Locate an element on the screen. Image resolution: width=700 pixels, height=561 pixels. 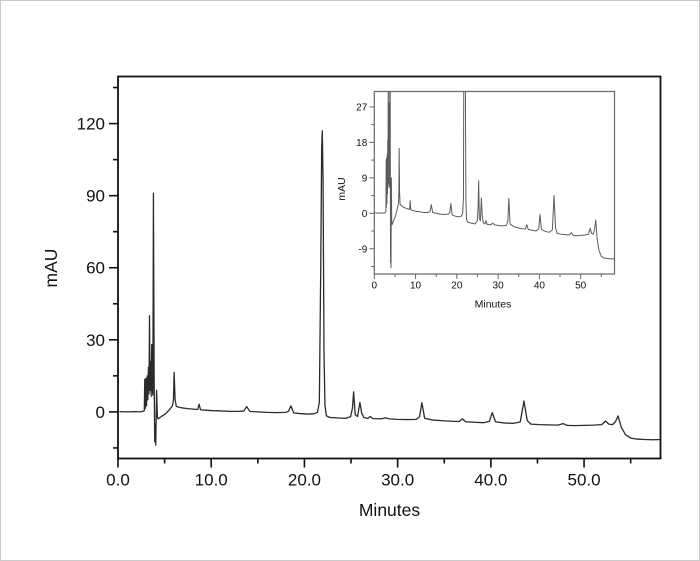
inset-y-tick-label: 18 is located at coordinates (362, 143).